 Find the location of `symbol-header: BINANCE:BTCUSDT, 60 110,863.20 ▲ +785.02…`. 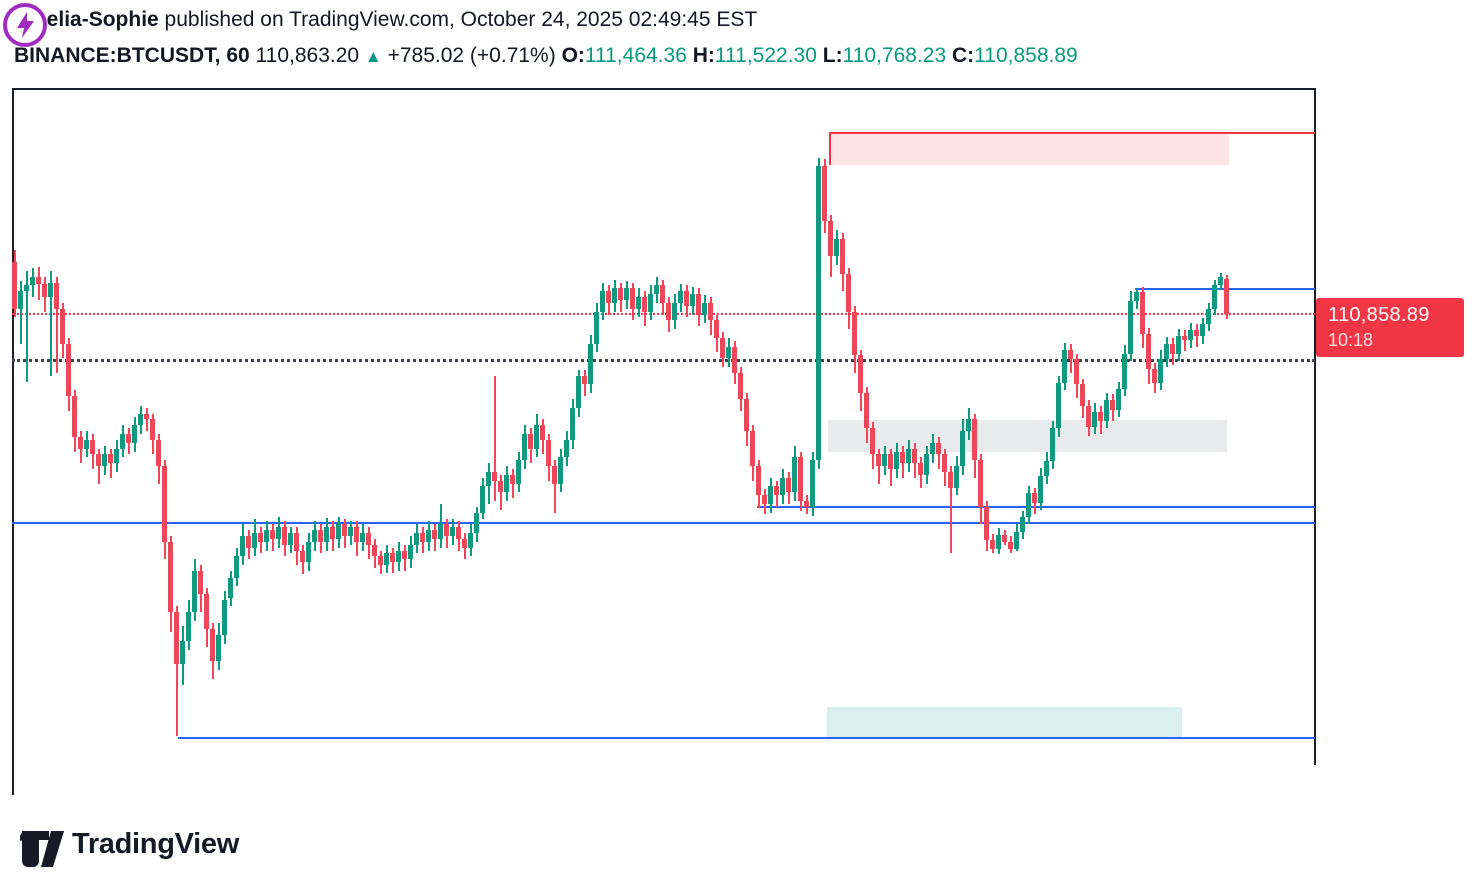

symbol-header: BINANCE:BTCUSDT, 60 110,863.20 ▲ +785.02… is located at coordinates (546, 56).